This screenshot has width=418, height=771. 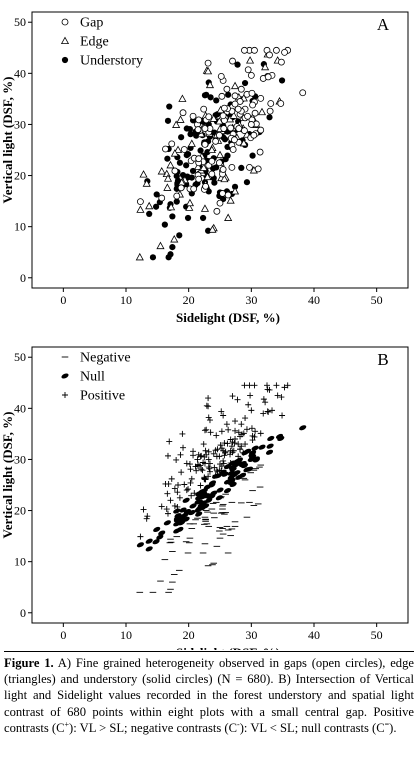 I want to click on panel-a-legend: Gap Edge Understory, so click(x=101, y=42).